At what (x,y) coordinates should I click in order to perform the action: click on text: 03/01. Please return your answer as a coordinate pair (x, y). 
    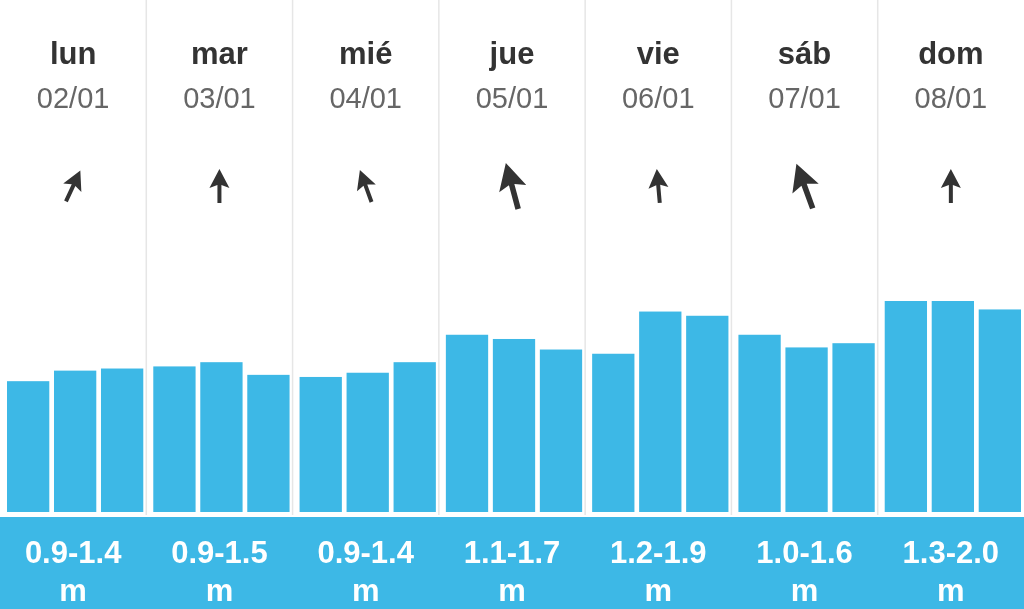
    Looking at the image, I should click on (219, 98).